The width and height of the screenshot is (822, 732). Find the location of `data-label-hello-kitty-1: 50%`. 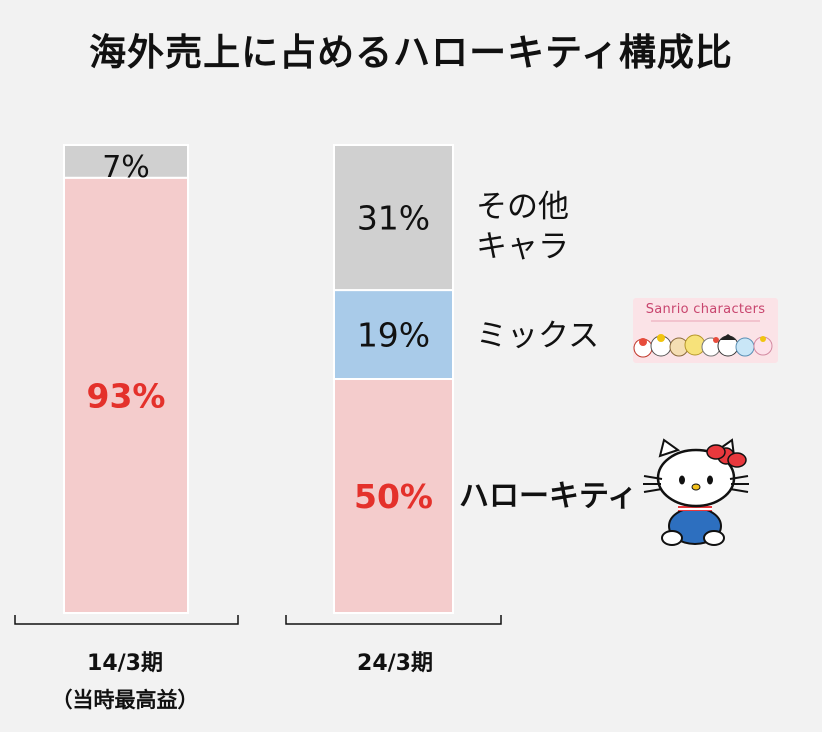

data-label-hello-kitty-1: 50% is located at coordinates (393, 496).